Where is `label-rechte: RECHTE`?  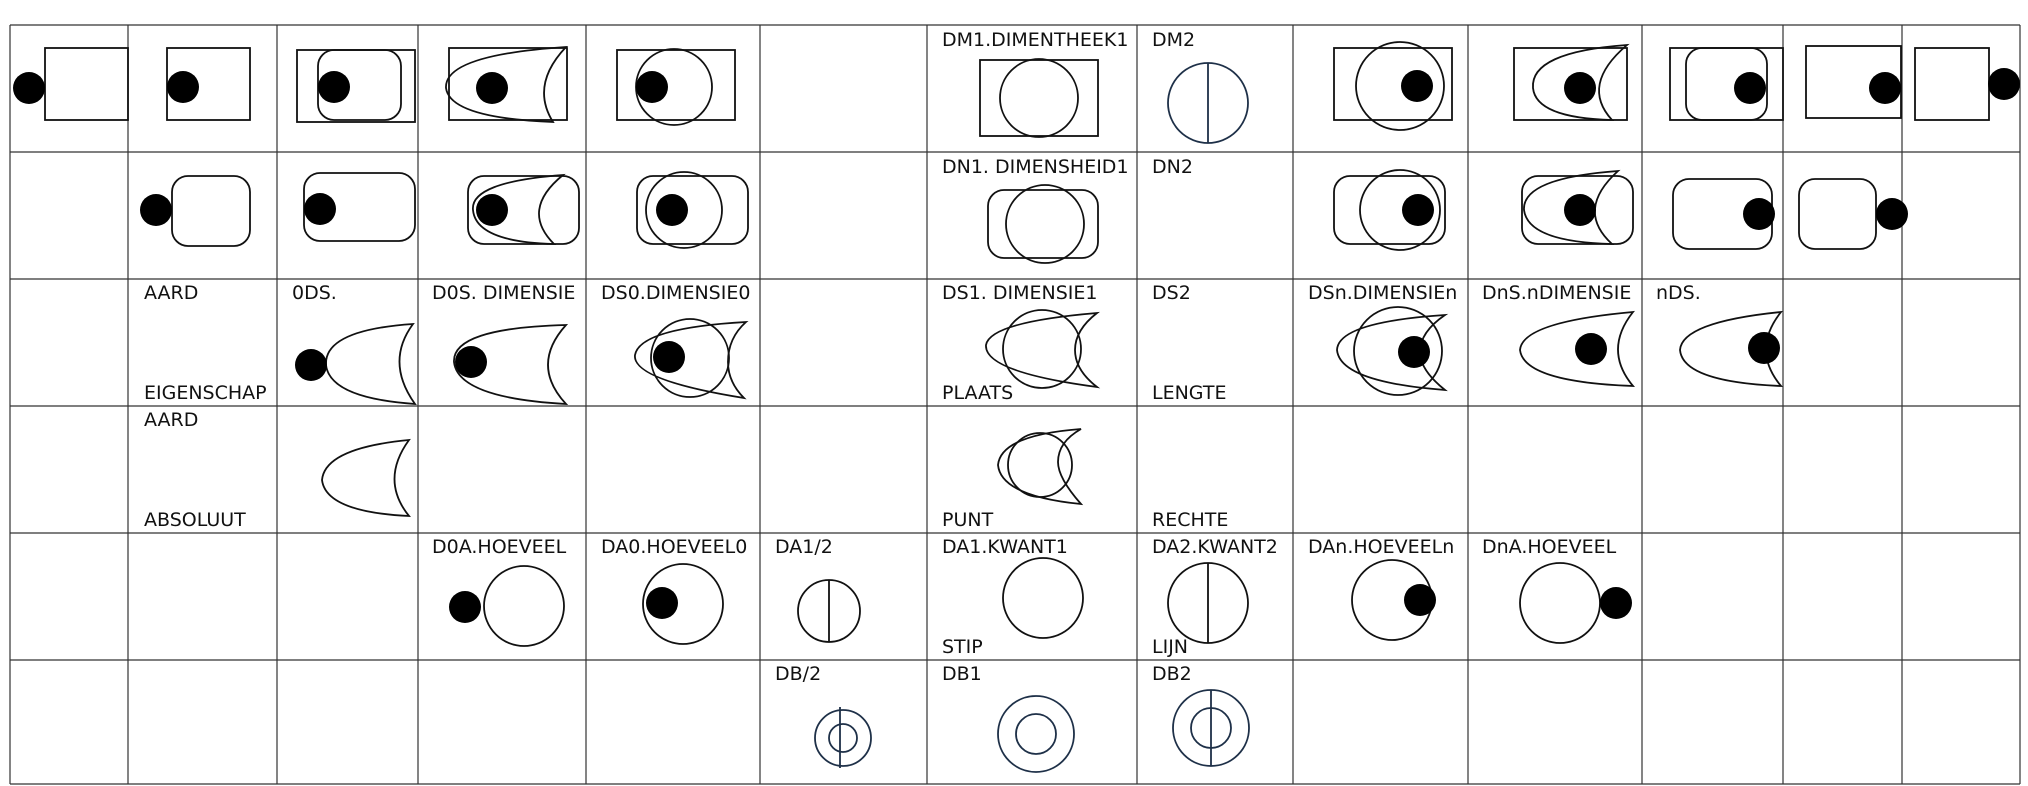
label-rechte: RECHTE is located at coordinates (1190, 520).